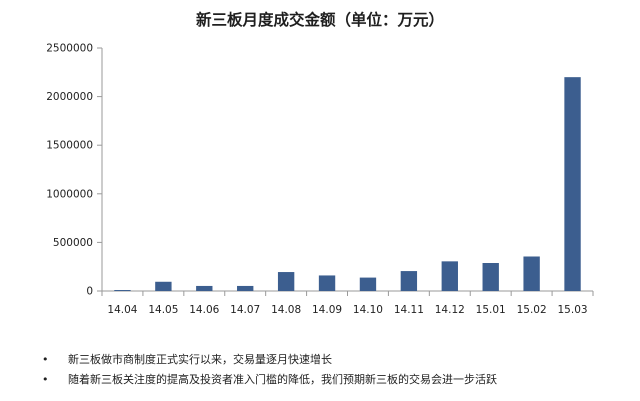 The image size is (640, 401). What do you see at coordinates (74, 170) in the screenshot?
I see `y-axis: 0 500000 1000000 1500000 2000000 2500000` at bounding box center [74, 170].